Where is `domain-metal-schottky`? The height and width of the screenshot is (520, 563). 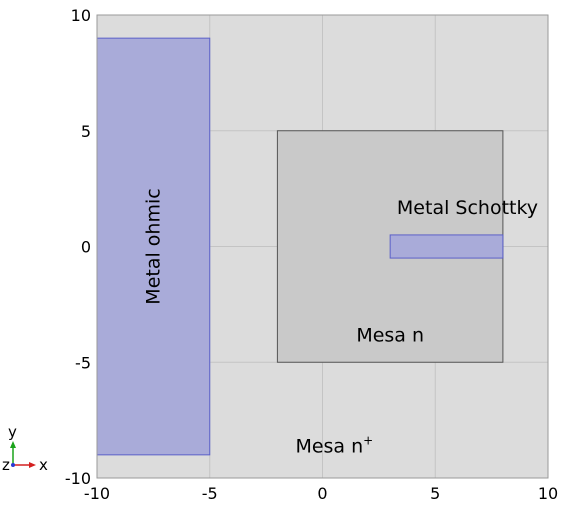 domain-metal-schottky is located at coordinates (446, 246).